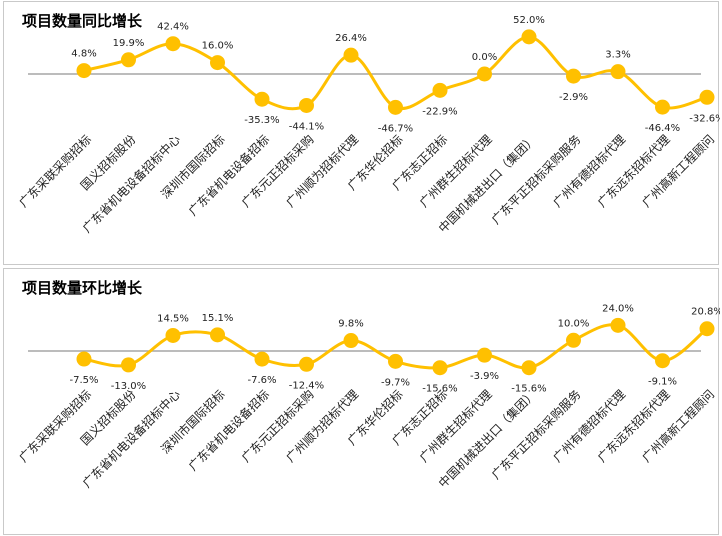 This screenshot has width=722, height=536. I want to click on data-label: -7.5%, so click(83, 380).